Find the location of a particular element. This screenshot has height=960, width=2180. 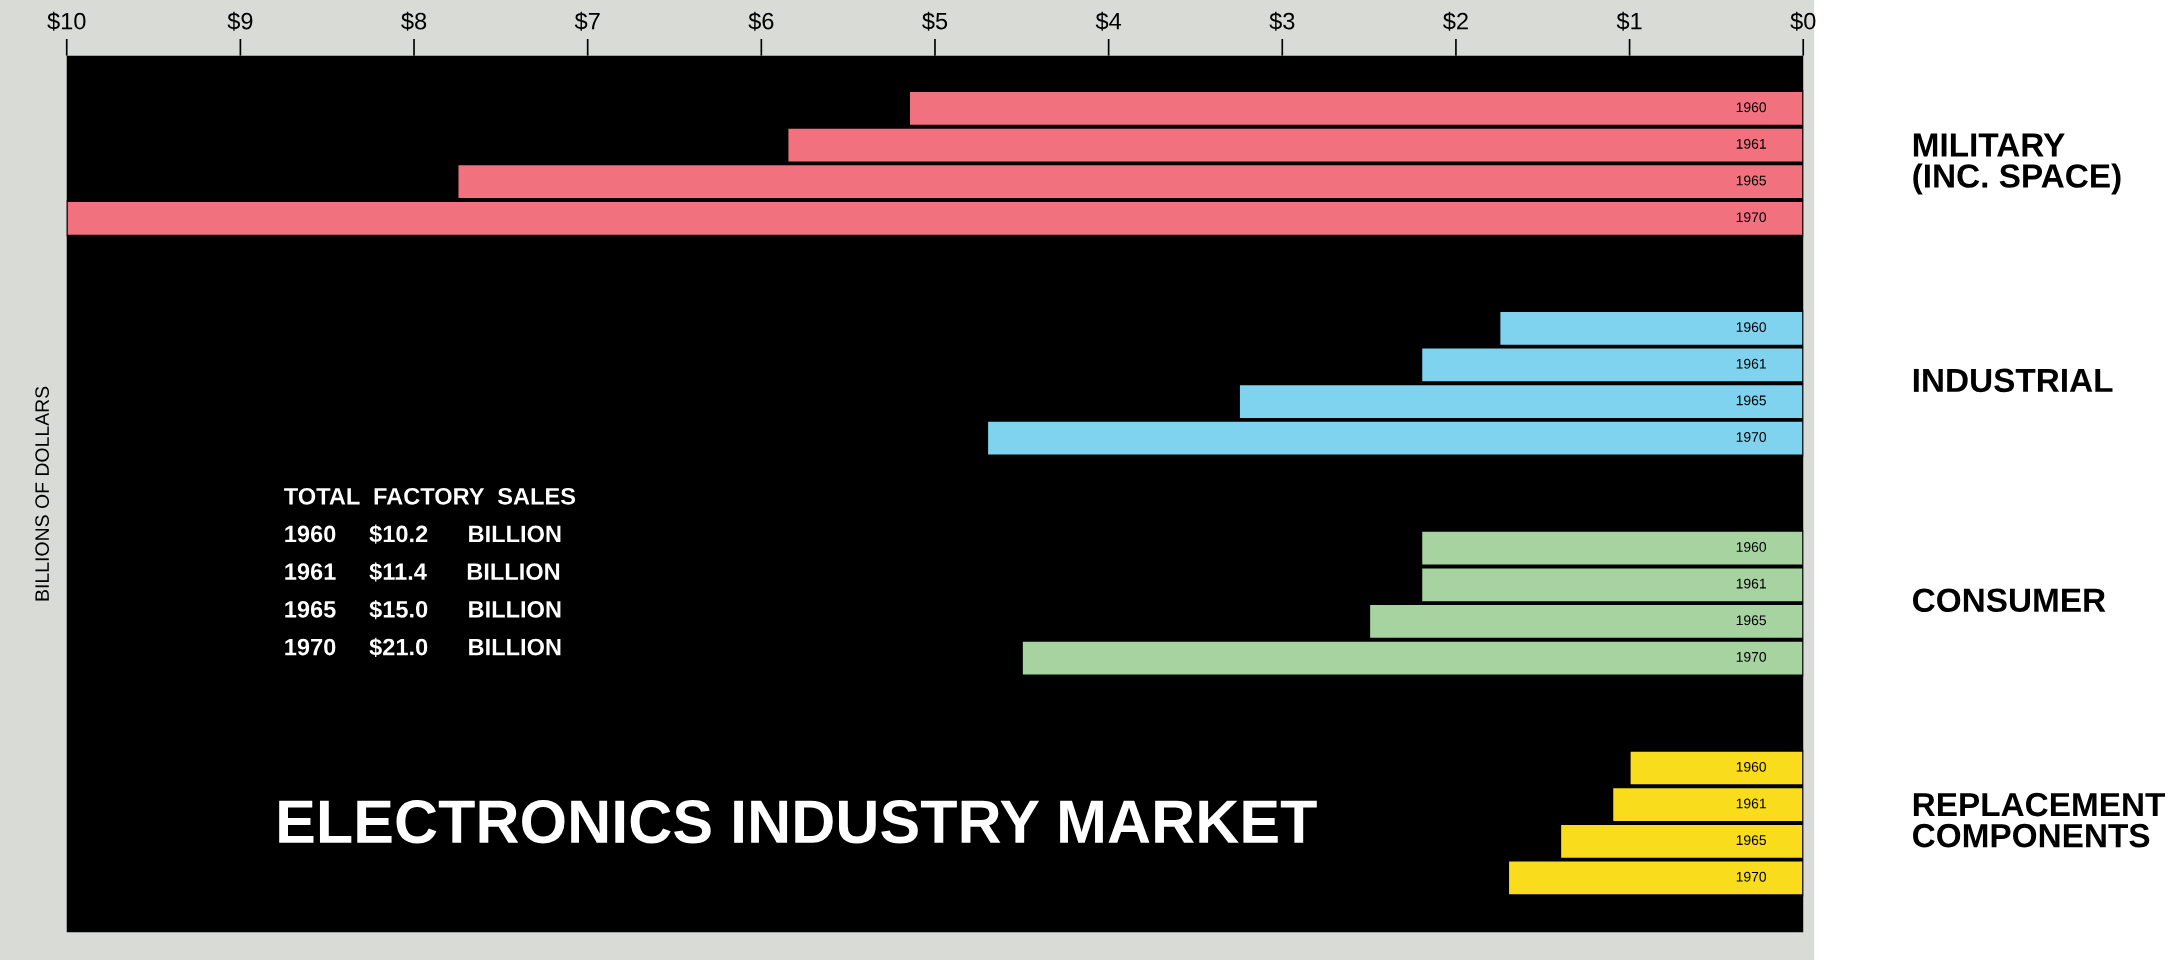

x-tick-label: $2 is located at coordinates (1455, 21).